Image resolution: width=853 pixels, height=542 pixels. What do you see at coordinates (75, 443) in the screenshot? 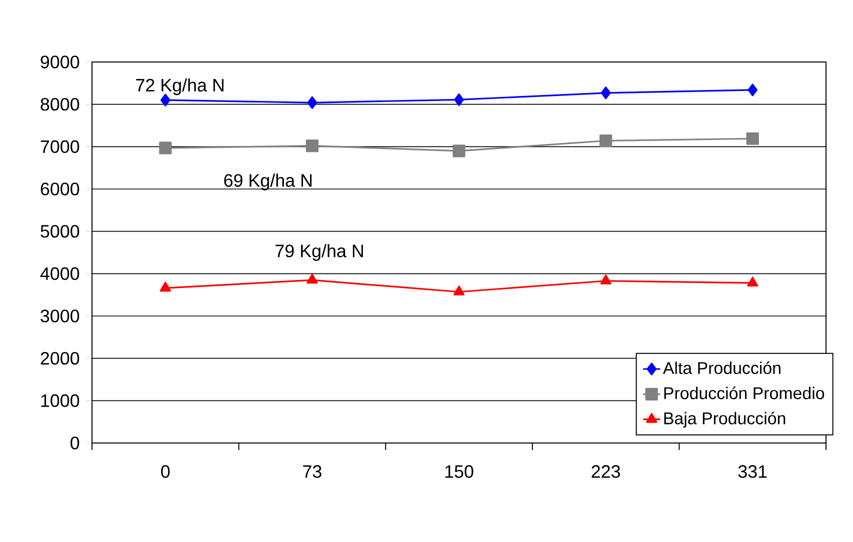
I see `y-tick-label: 0` at bounding box center [75, 443].